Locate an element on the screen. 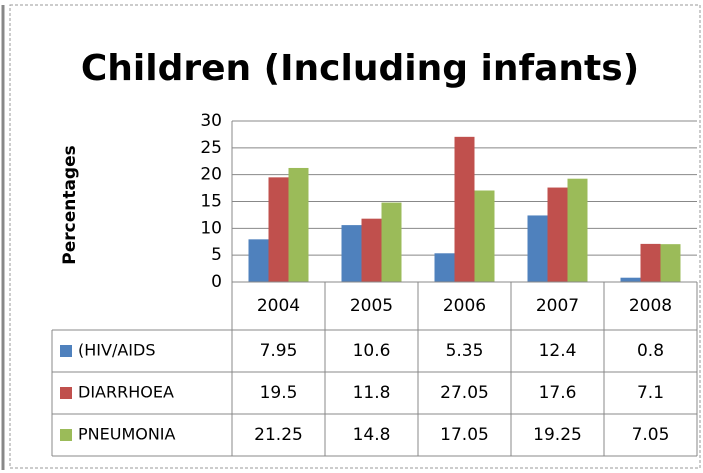 Image resolution: width=703 pixels, height=473 pixels. y-tick-label: 10 is located at coordinates (211, 228).